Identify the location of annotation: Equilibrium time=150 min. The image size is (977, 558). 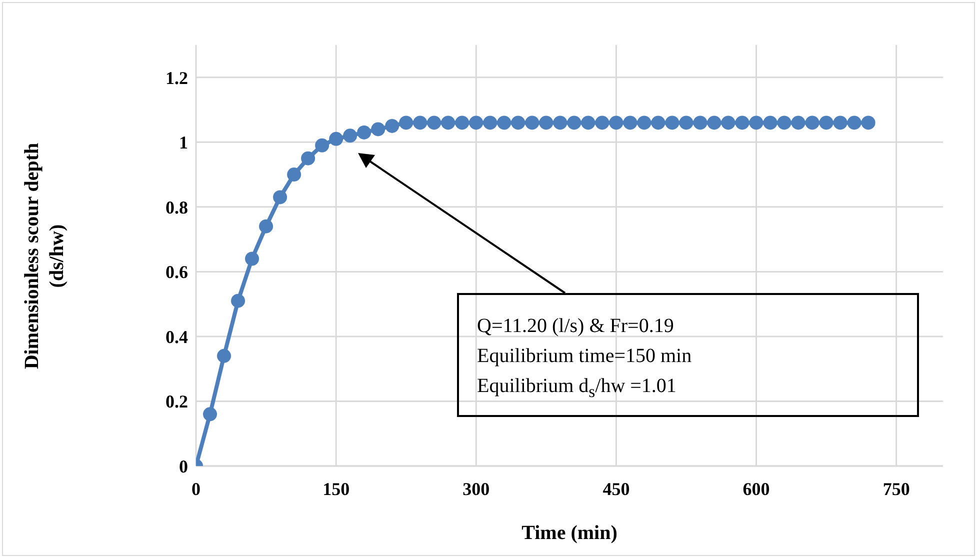
(585, 356).